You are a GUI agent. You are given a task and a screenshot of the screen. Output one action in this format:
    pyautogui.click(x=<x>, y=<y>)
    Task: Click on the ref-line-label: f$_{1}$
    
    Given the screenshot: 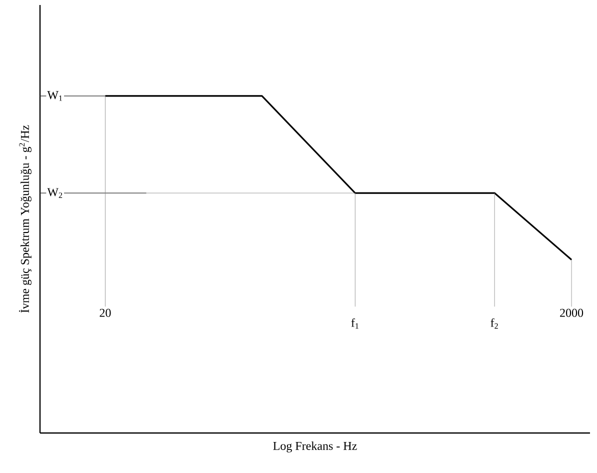 What is the action you would take?
    pyautogui.click(x=354, y=323)
    